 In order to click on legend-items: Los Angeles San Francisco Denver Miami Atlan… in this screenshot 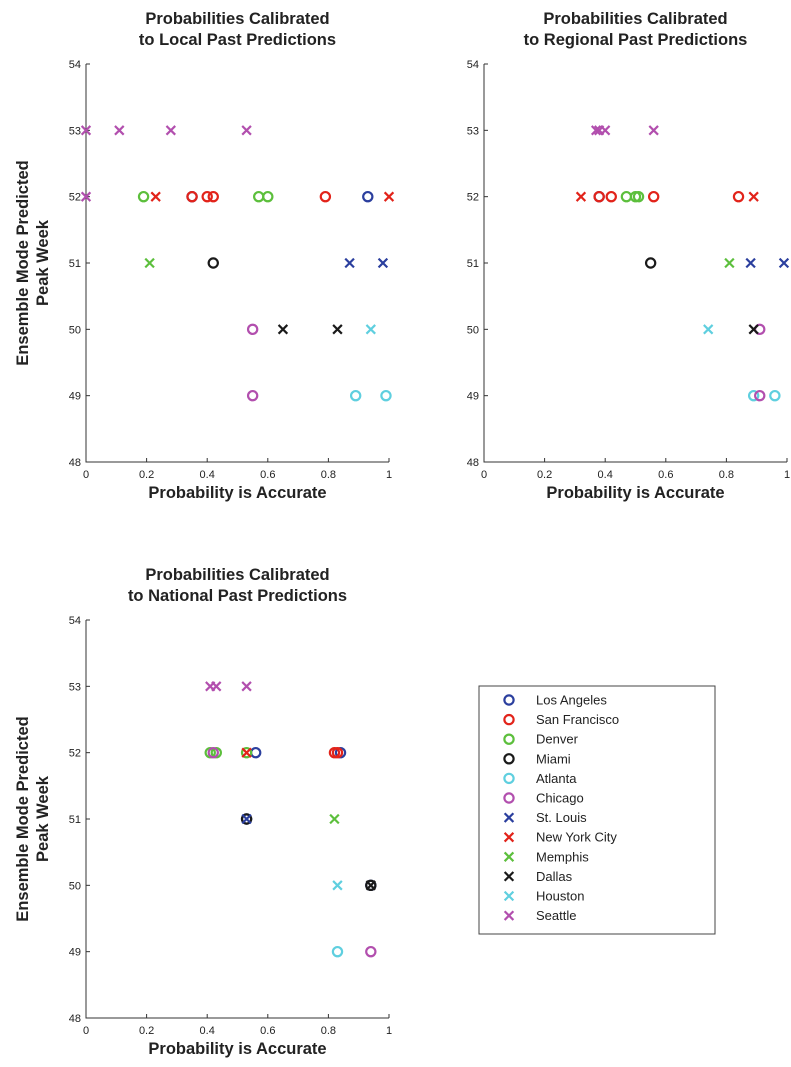, I will do `click(561, 808)`.